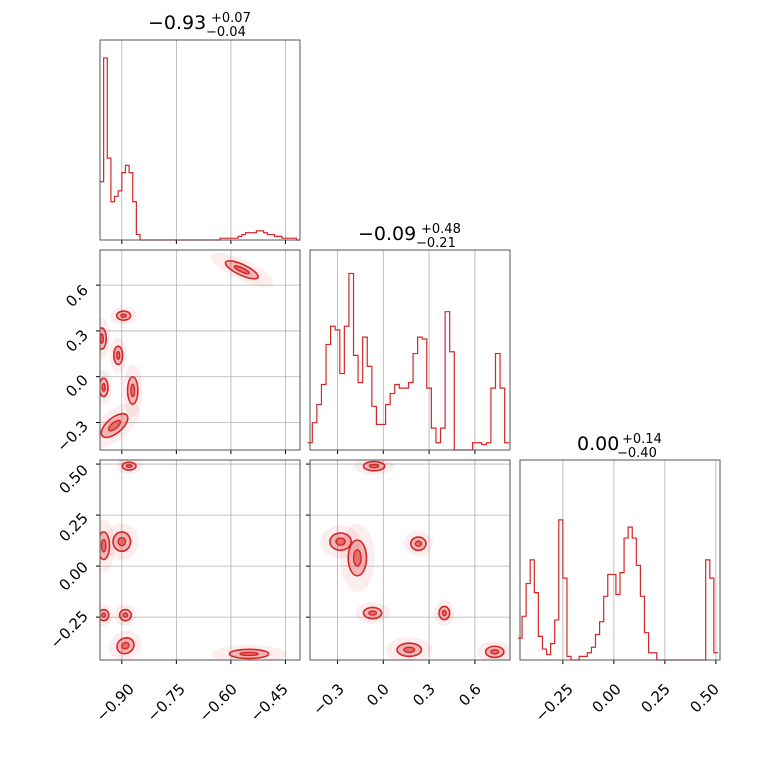 This screenshot has width=760, height=760. Describe the element at coordinates (72, 436) in the screenshot. I see `tick-label-p2y-3: −0.3` at that location.